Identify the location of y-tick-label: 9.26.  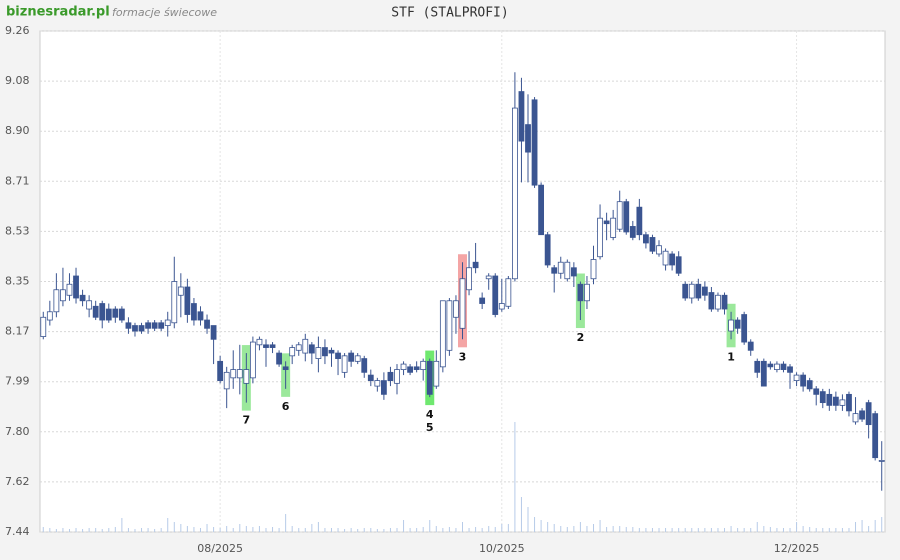
(17, 30).